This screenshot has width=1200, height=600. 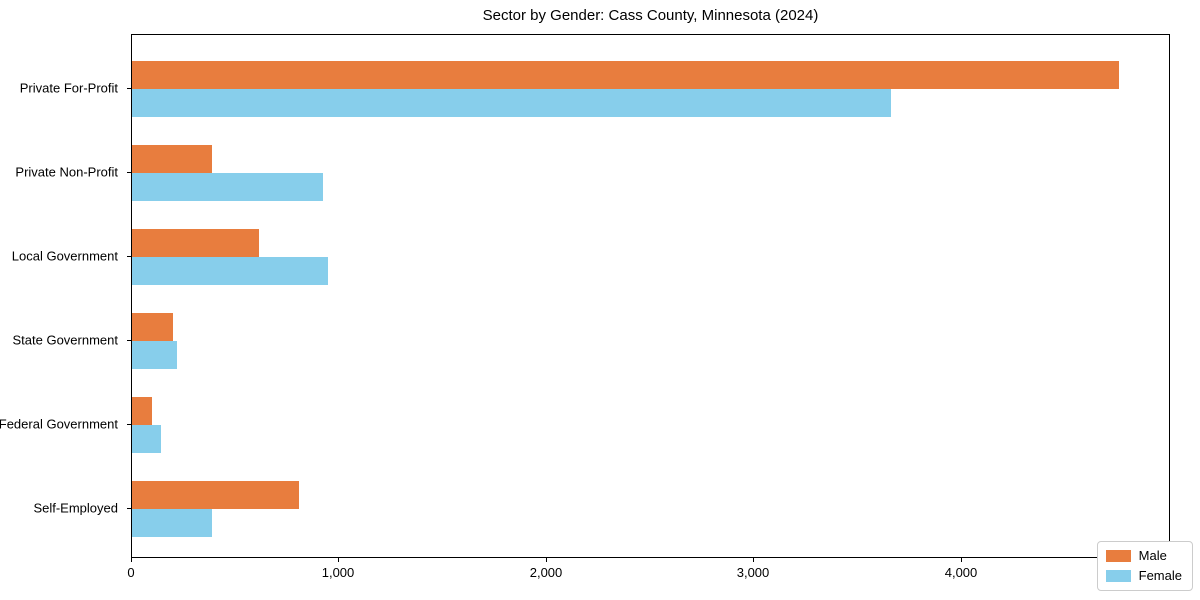 I want to click on x-tick-label: 3,000, so click(x=753, y=572).